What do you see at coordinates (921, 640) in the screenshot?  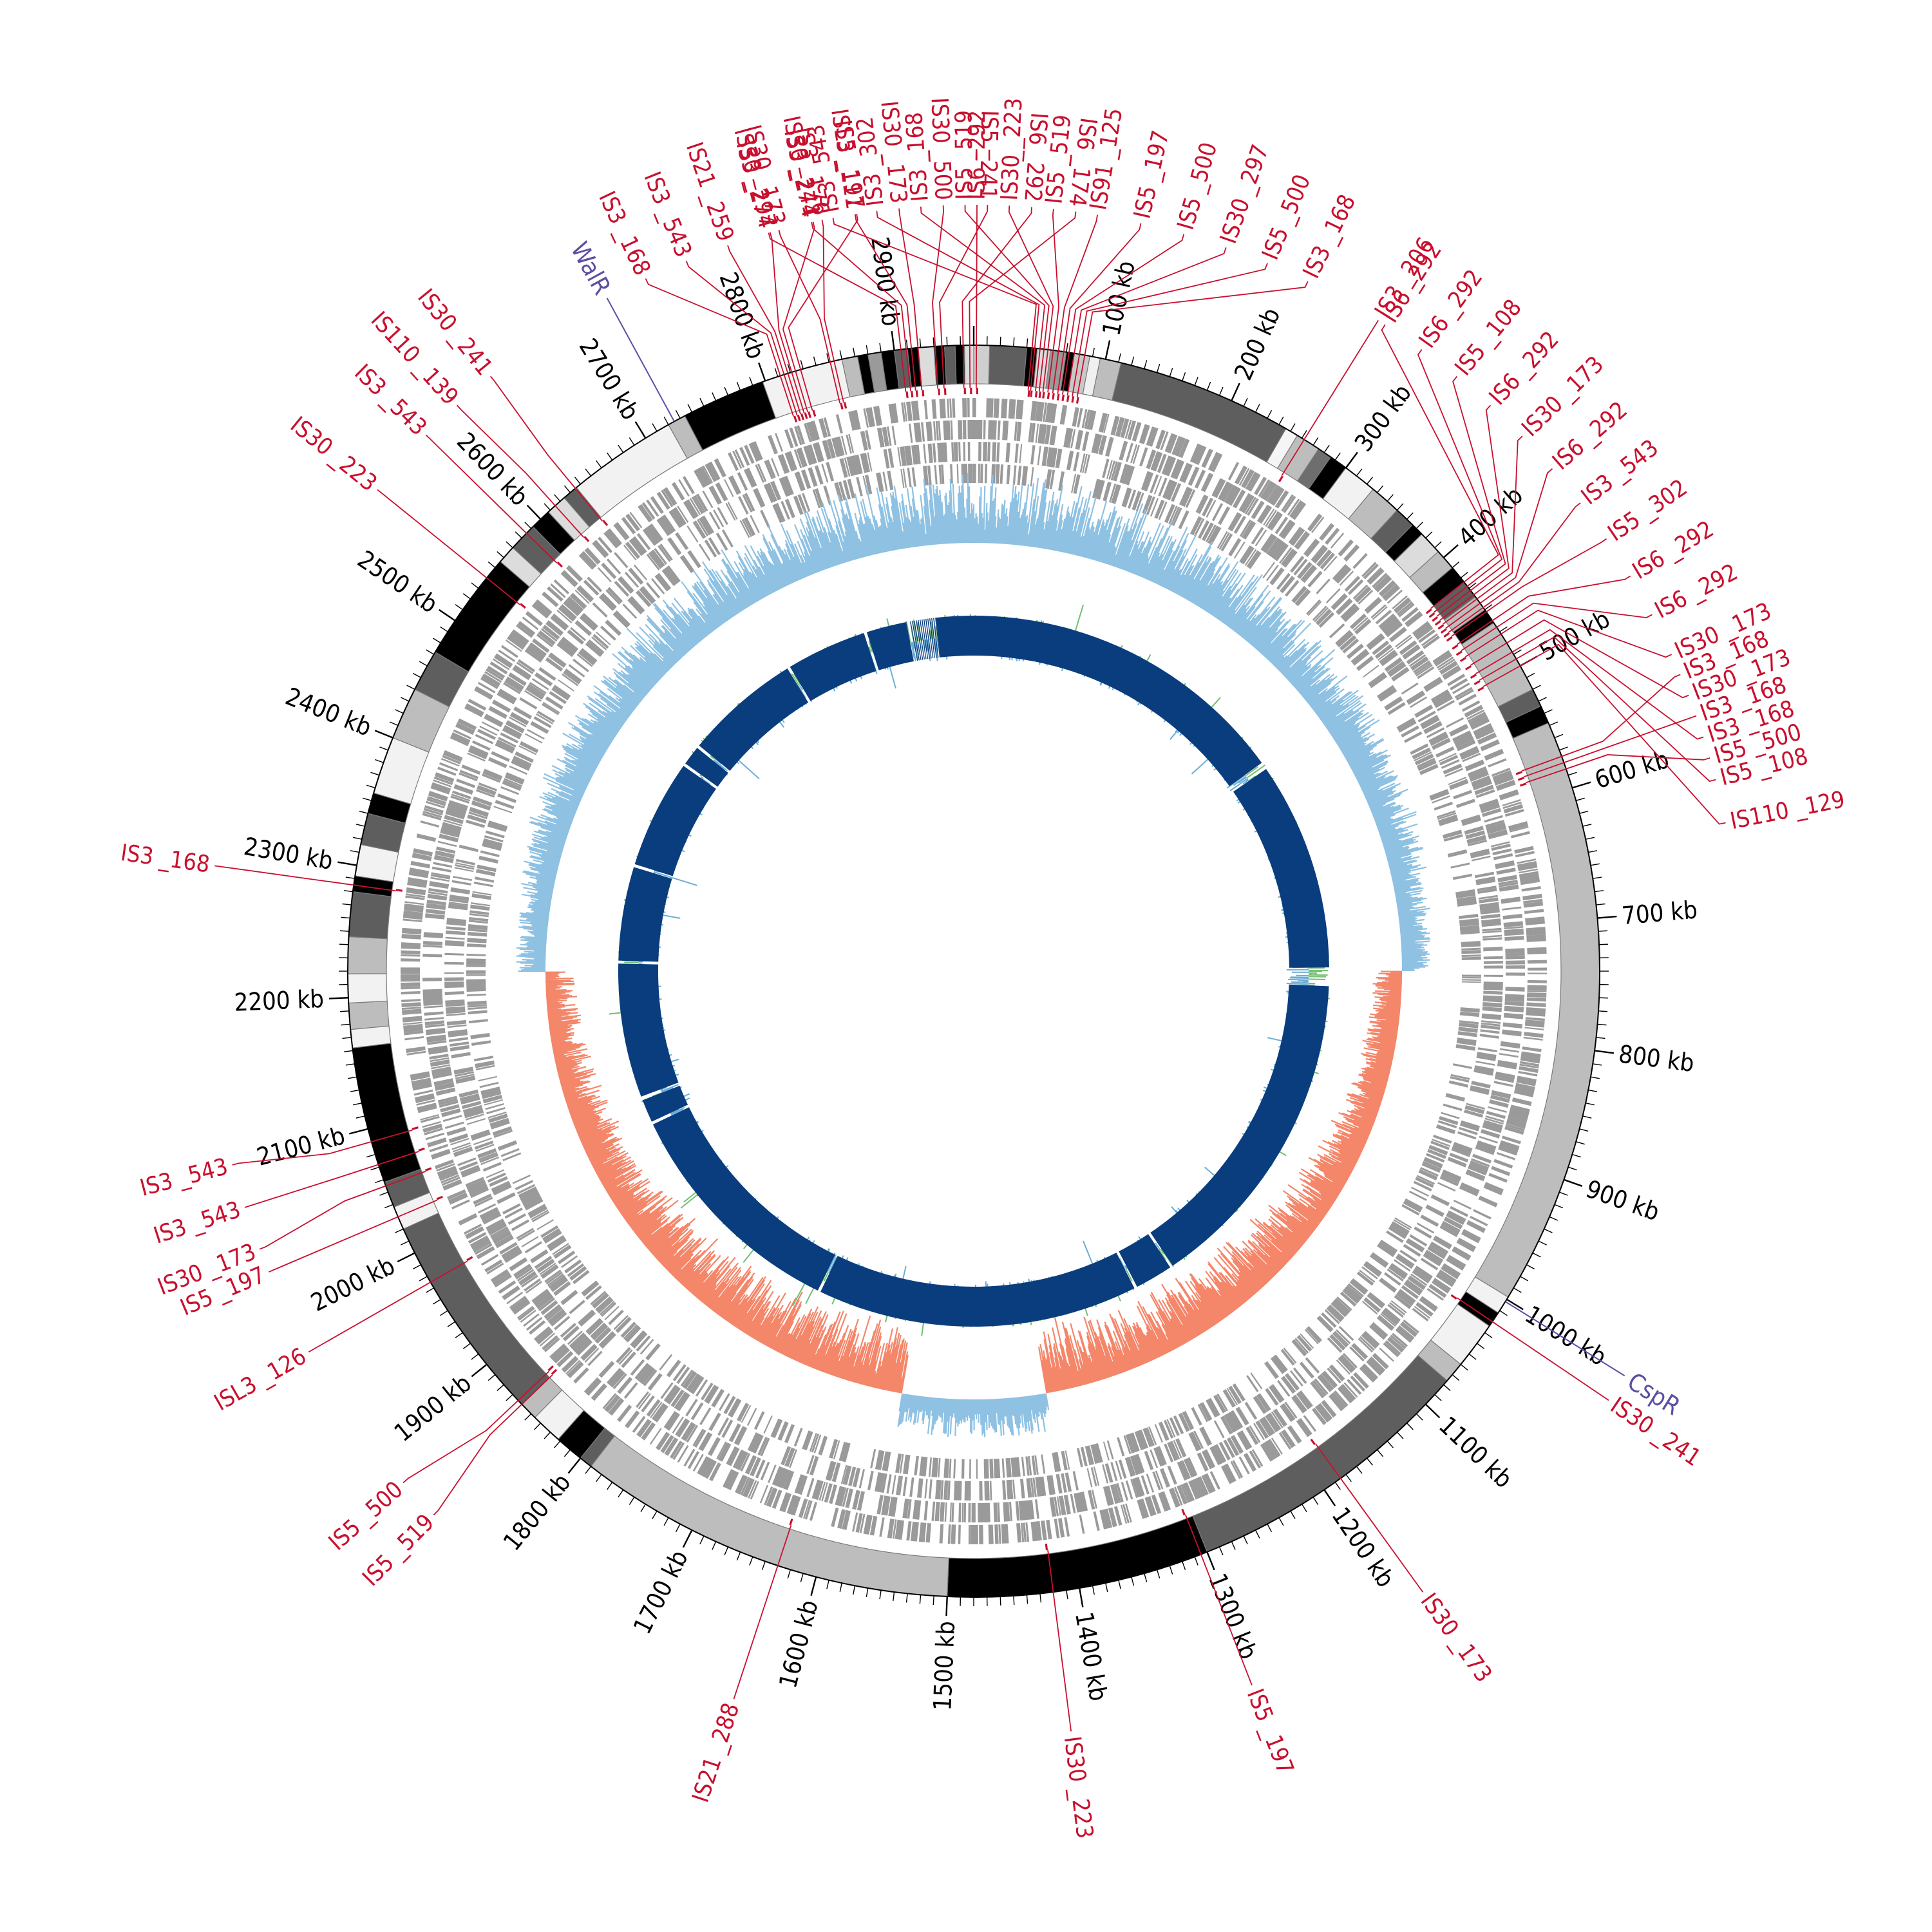 I see `contig-fragment` at bounding box center [921, 640].